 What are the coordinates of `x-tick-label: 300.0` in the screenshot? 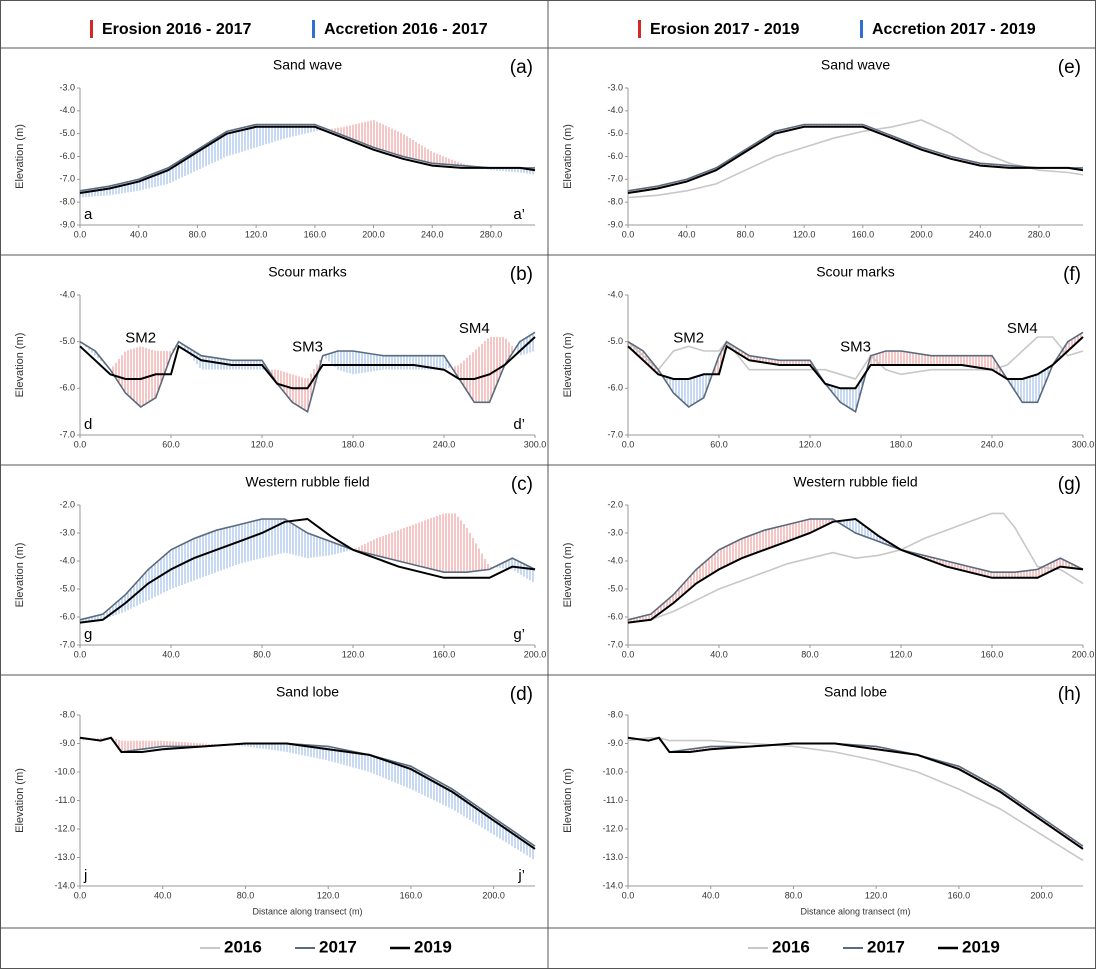 It's located at (535, 444).